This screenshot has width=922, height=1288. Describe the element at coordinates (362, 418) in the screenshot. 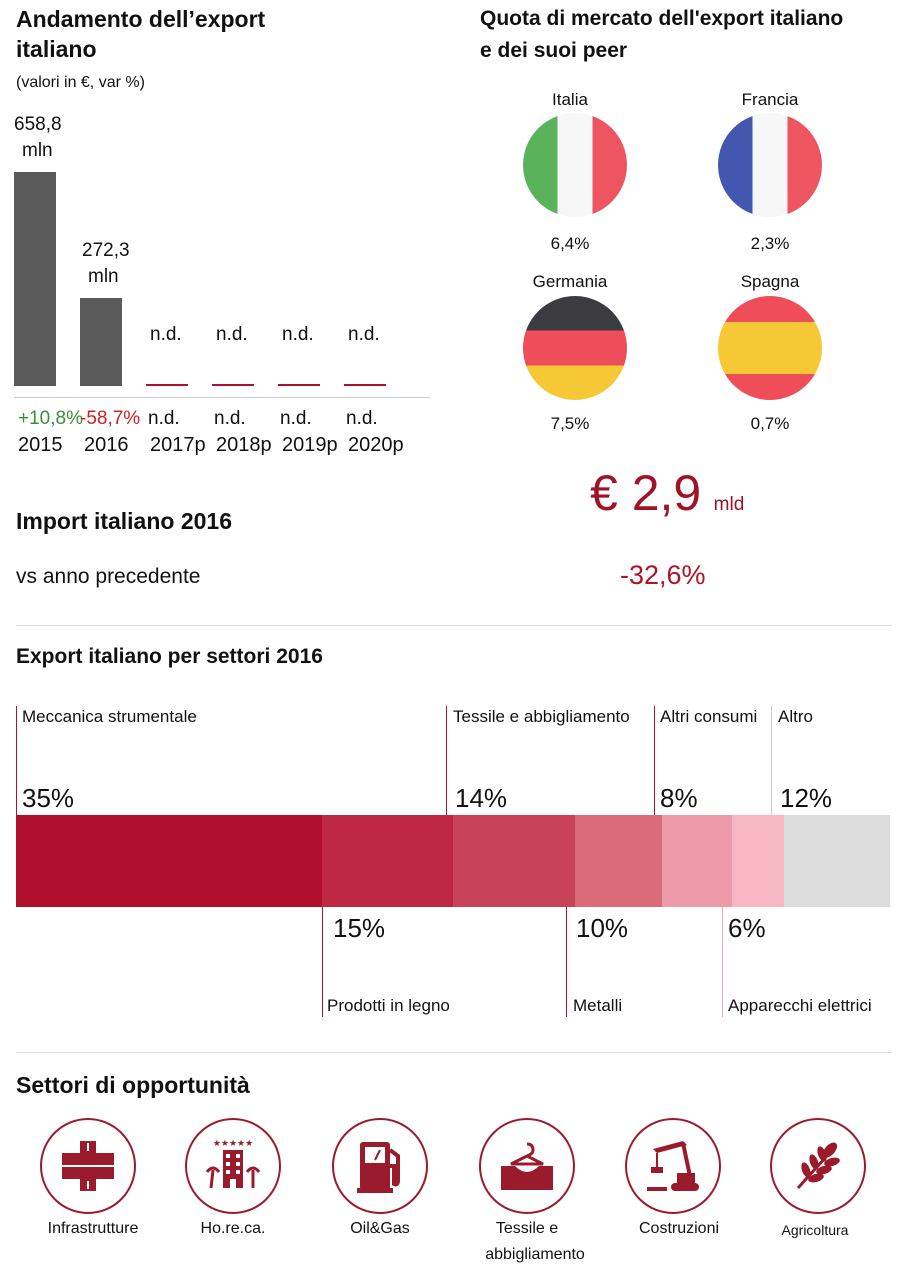

I see `bar-change-2020p: n.d.` at that location.